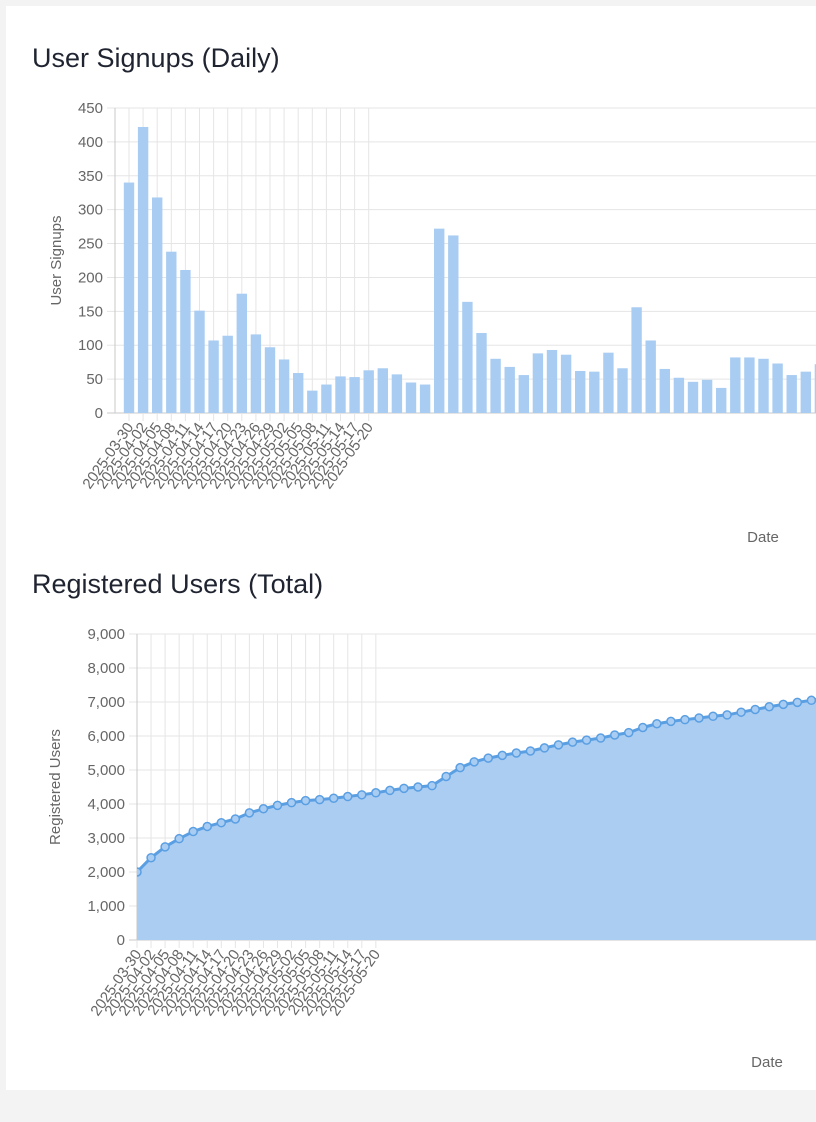 The height and width of the screenshot is (1122, 816). What do you see at coordinates (90, 311) in the screenshot?
I see `y-tick-label: 150` at bounding box center [90, 311].